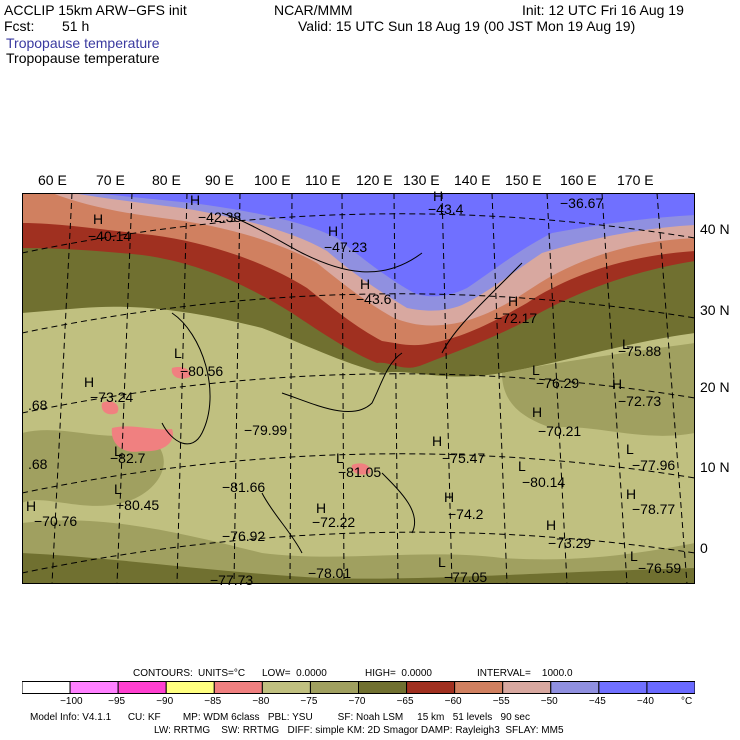  What do you see at coordinates (421, 180) in the screenshot?
I see `lon-label-130e: 130 E` at bounding box center [421, 180].